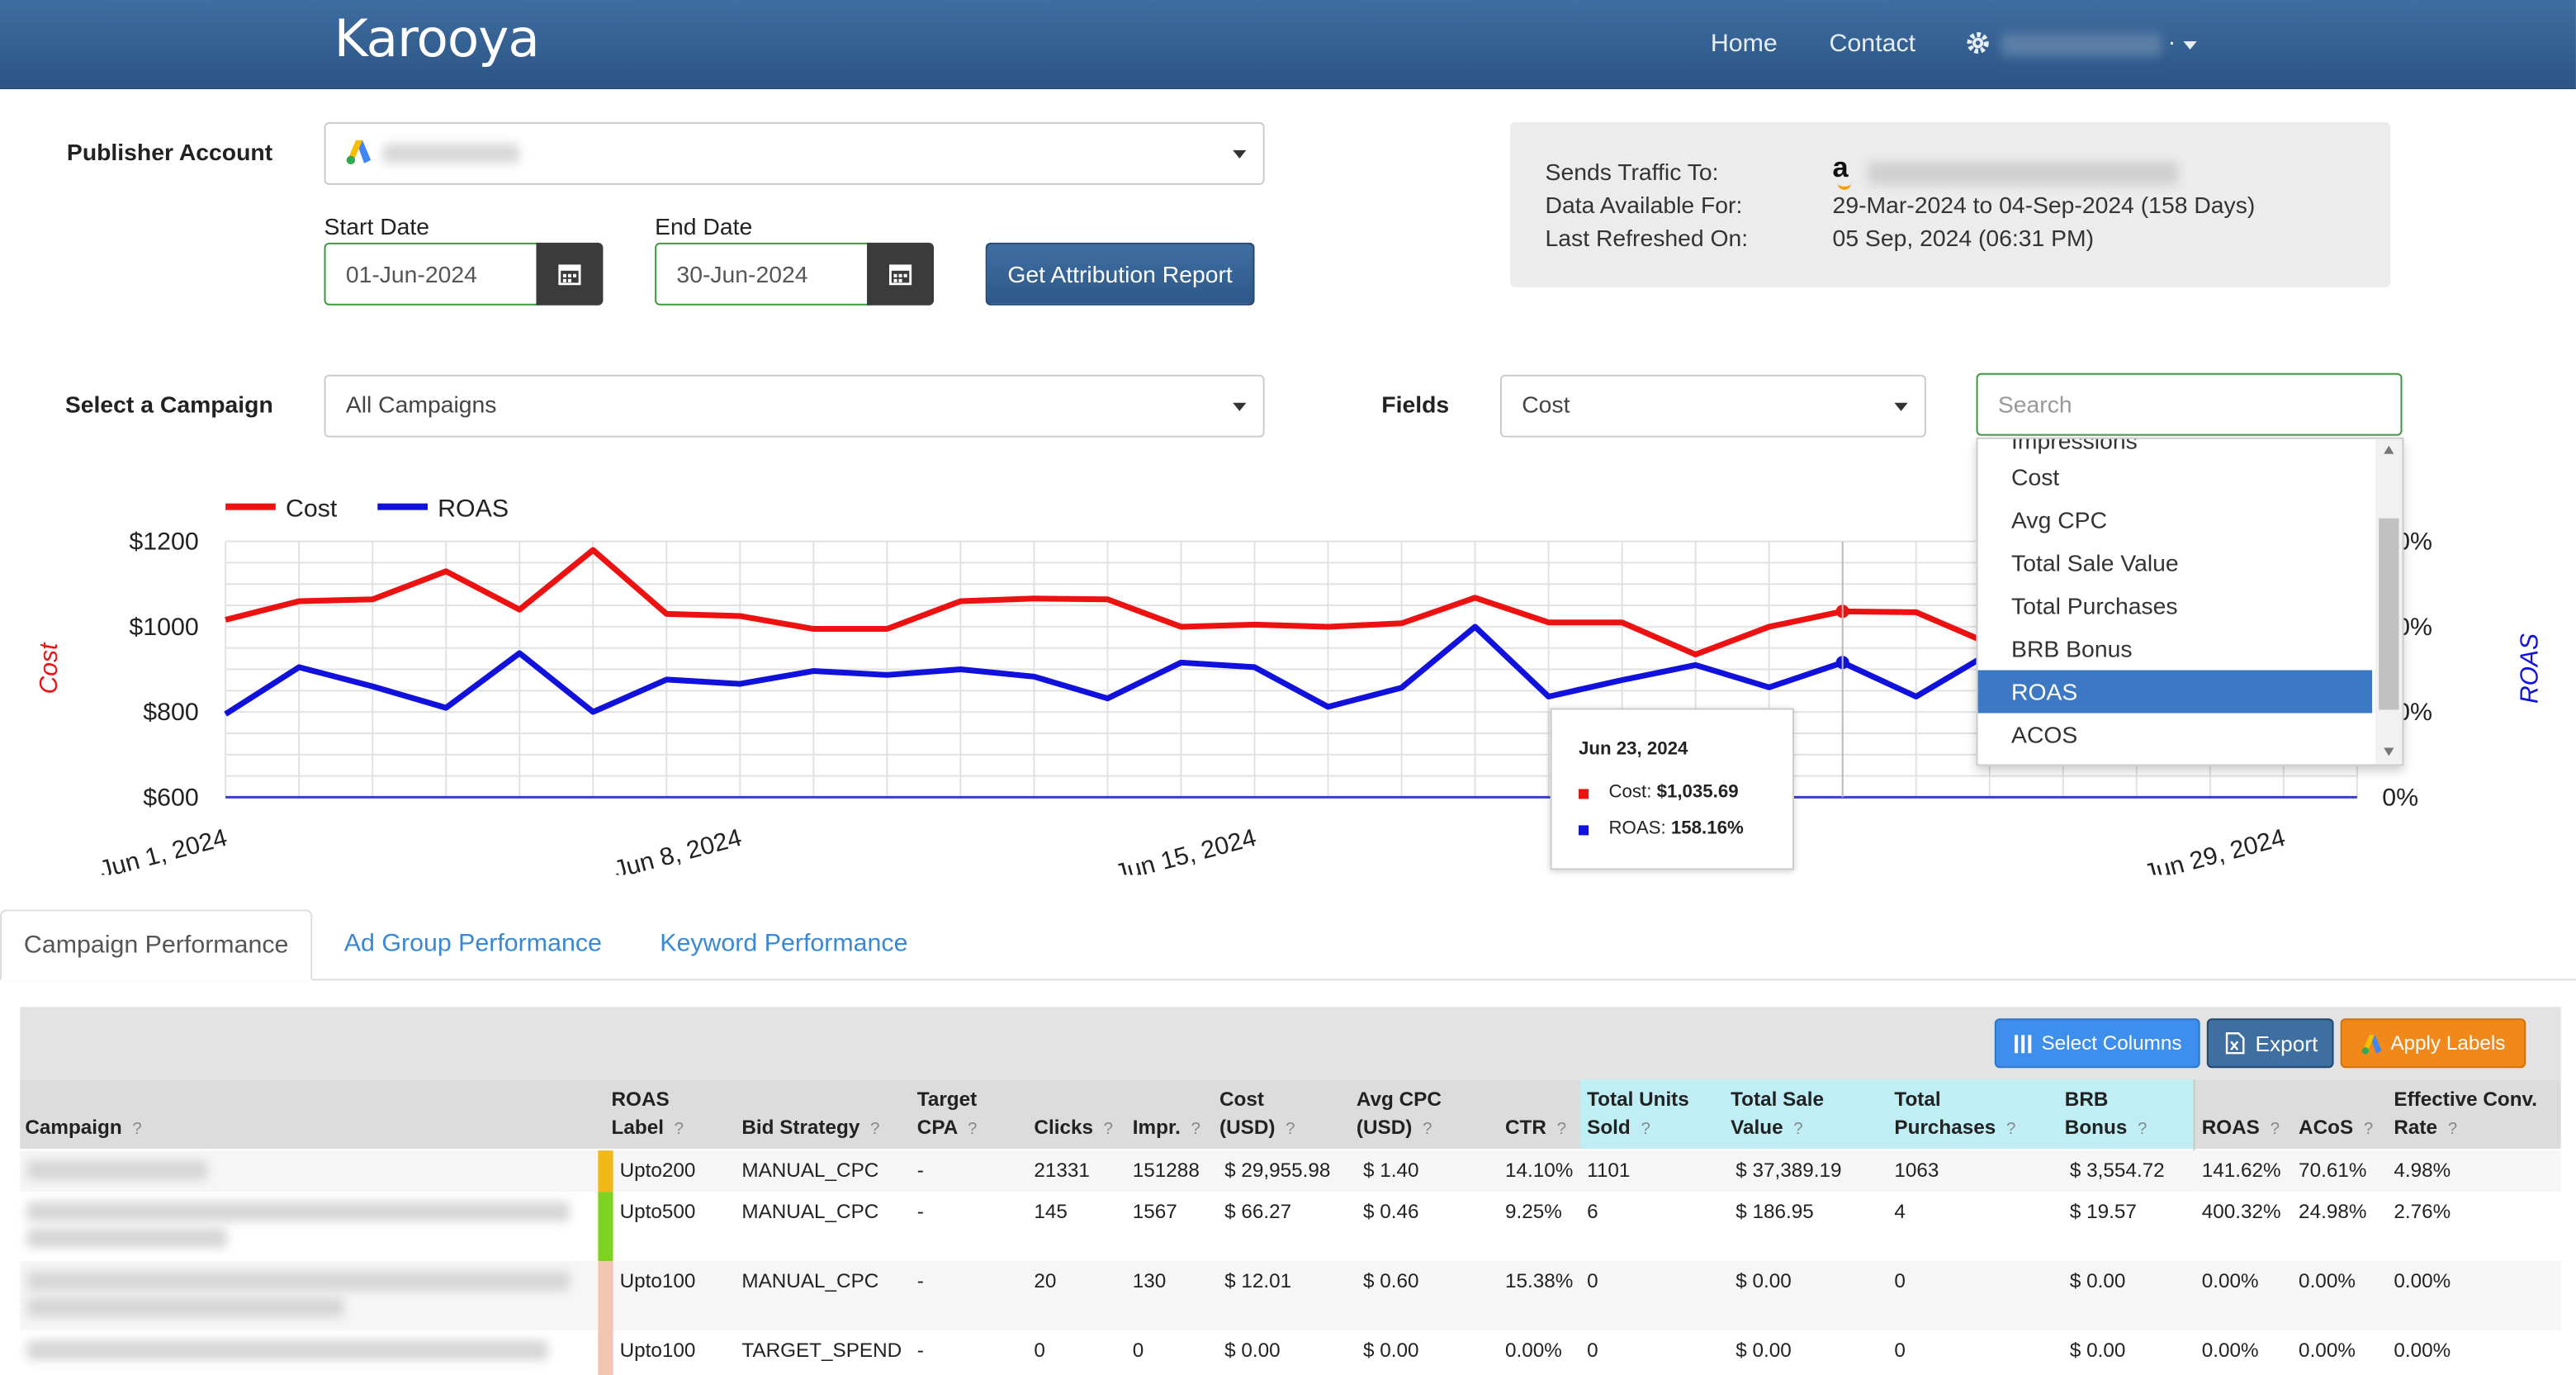  Describe the element at coordinates (1712, 406) in the screenshot. I see `fields-select: Cost` at that location.